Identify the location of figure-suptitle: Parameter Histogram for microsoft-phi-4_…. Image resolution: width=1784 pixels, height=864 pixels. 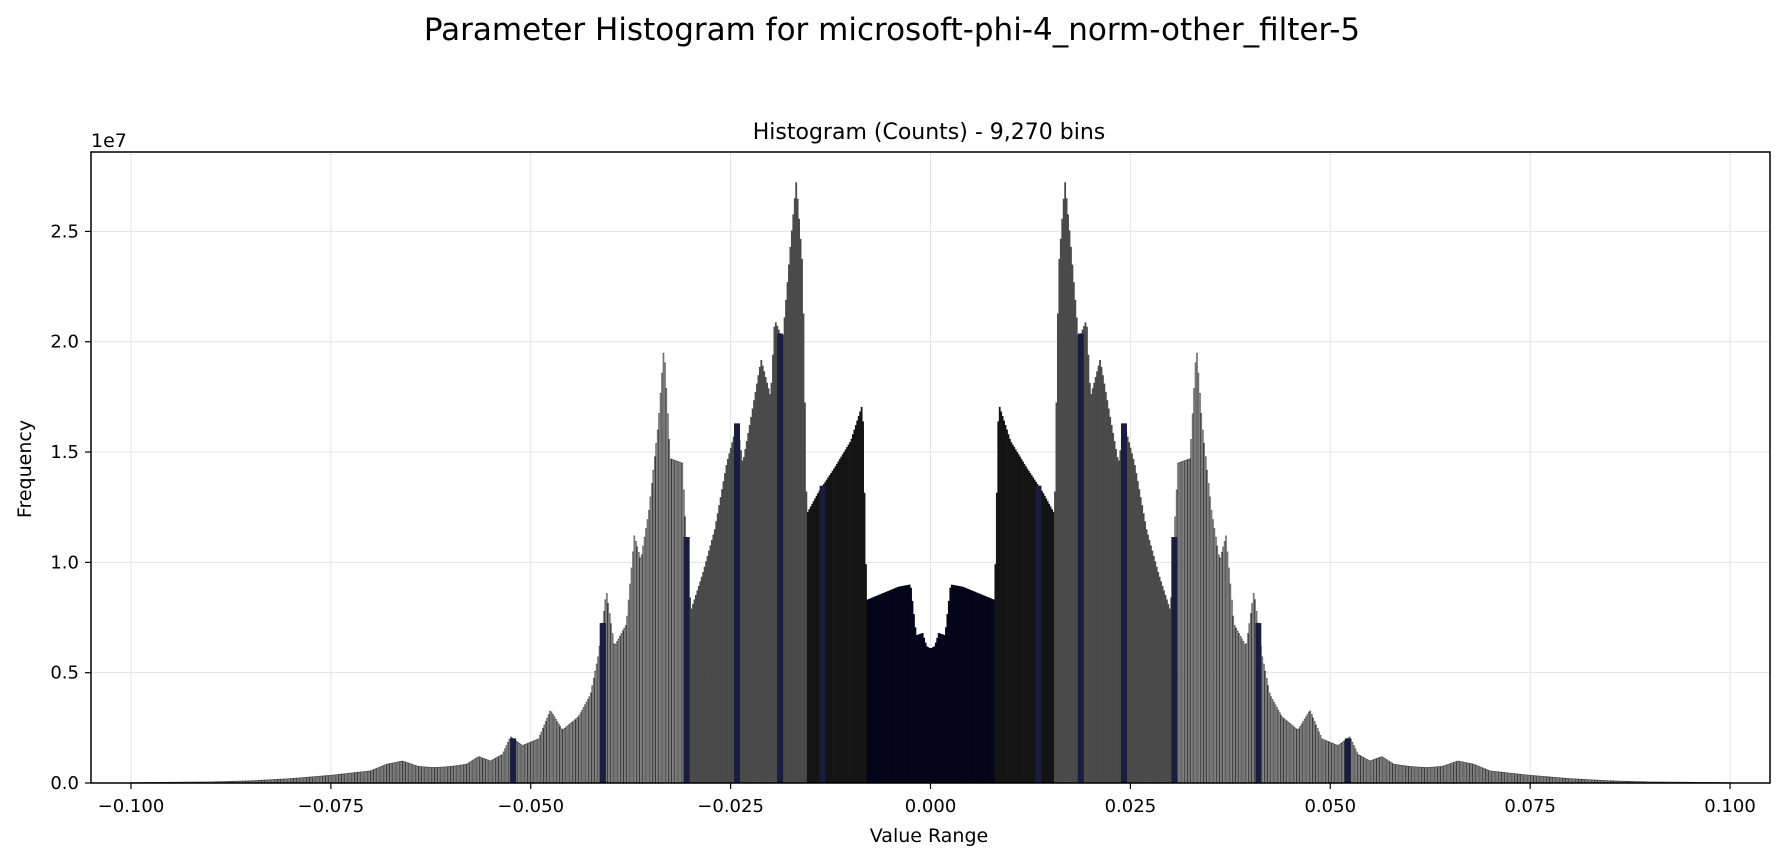
(892, 30).